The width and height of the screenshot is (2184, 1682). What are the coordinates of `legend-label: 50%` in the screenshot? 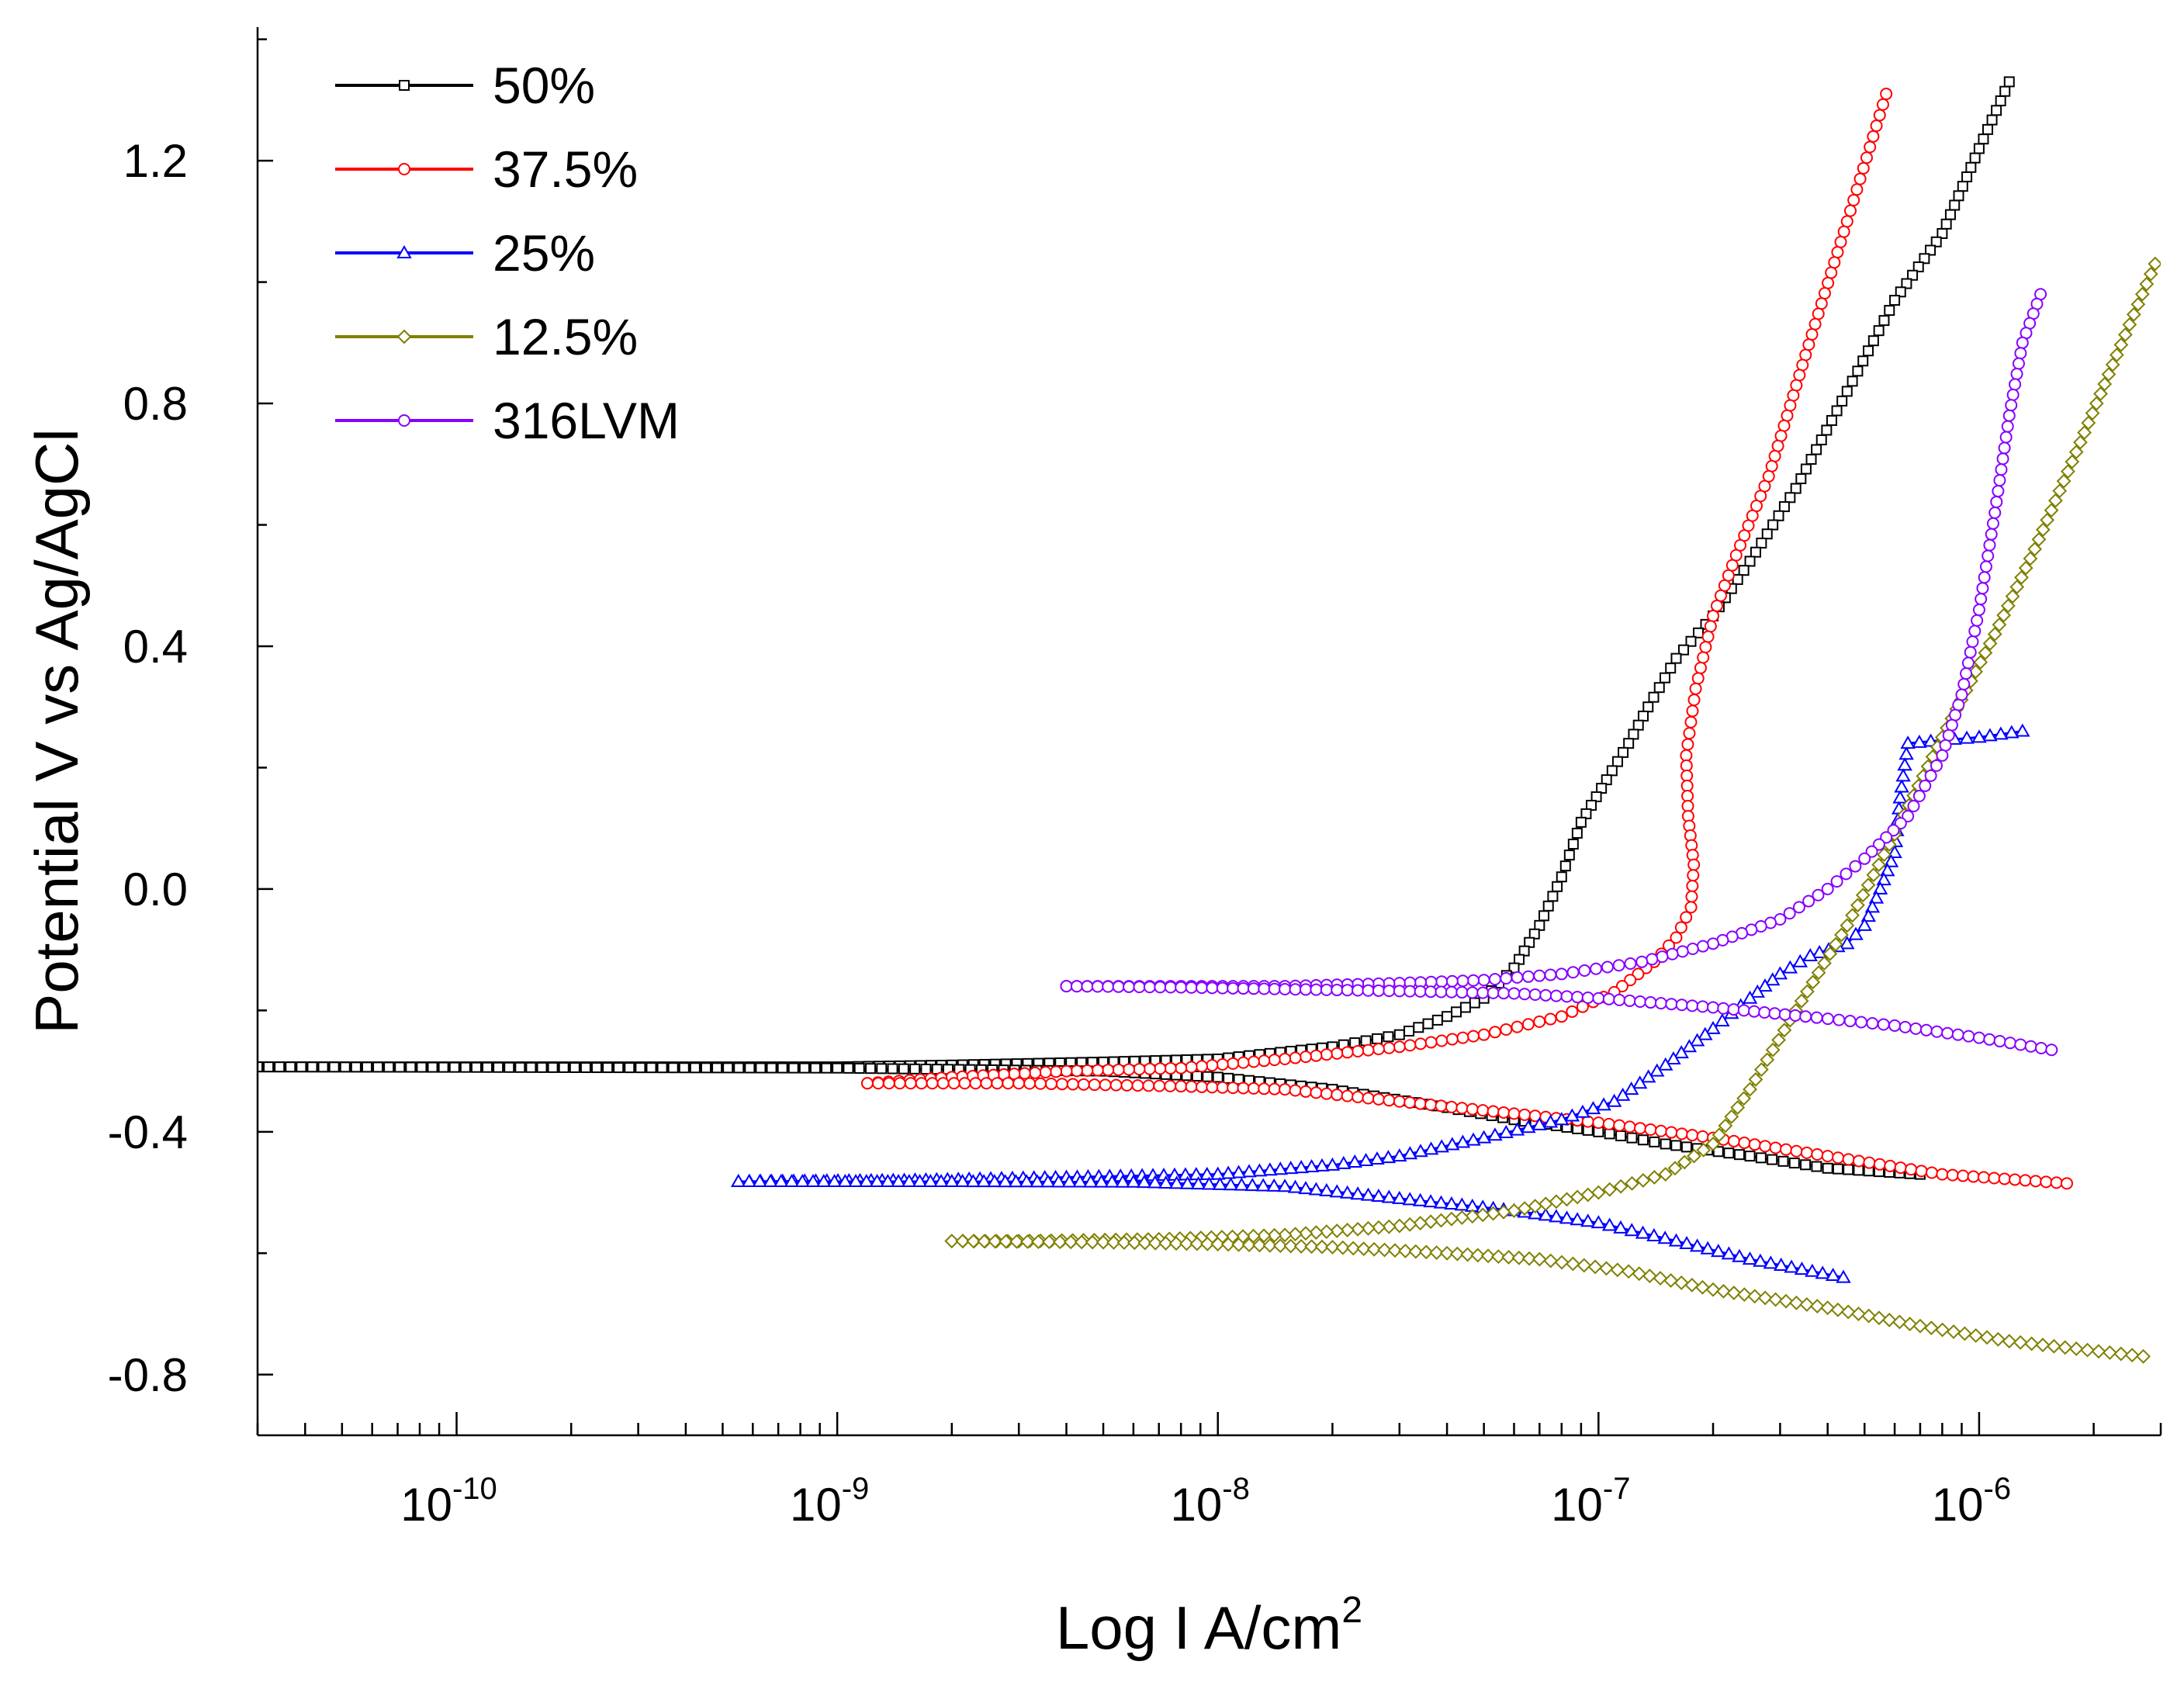 It's located at (544, 85).